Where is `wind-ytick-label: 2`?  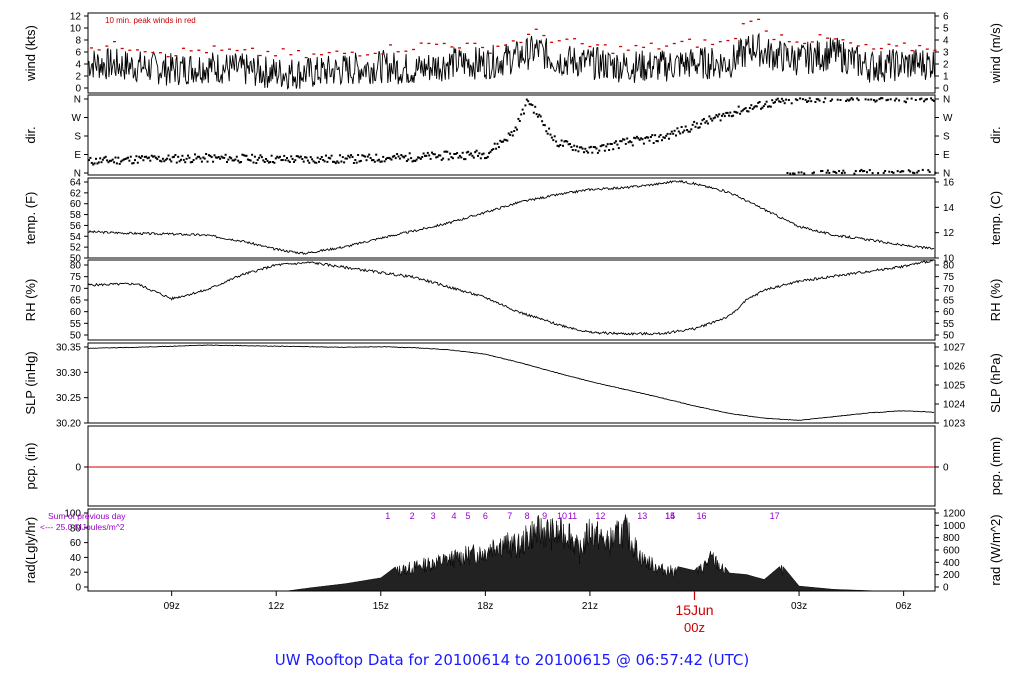
wind-ytick-label: 2 is located at coordinates (78, 77).